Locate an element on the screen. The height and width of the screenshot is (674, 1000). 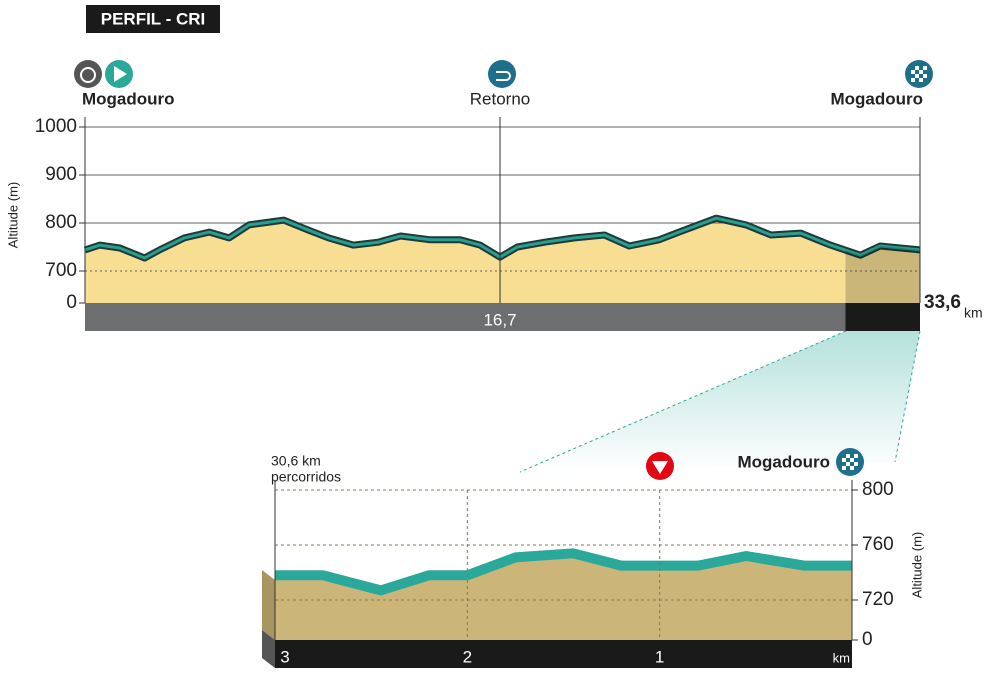
x-tick-label: 1 is located at coordinates (659, 656).